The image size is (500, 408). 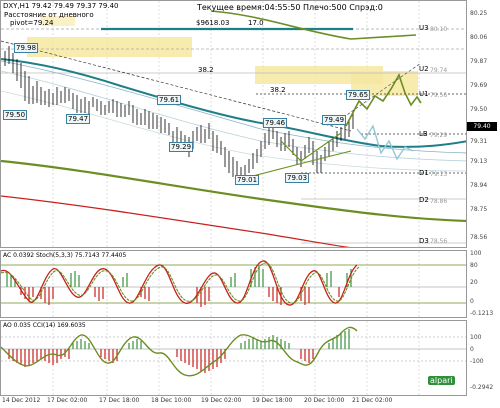 I want to click on distance-text: Расстояние от дневного, so click(x=49, y=15).